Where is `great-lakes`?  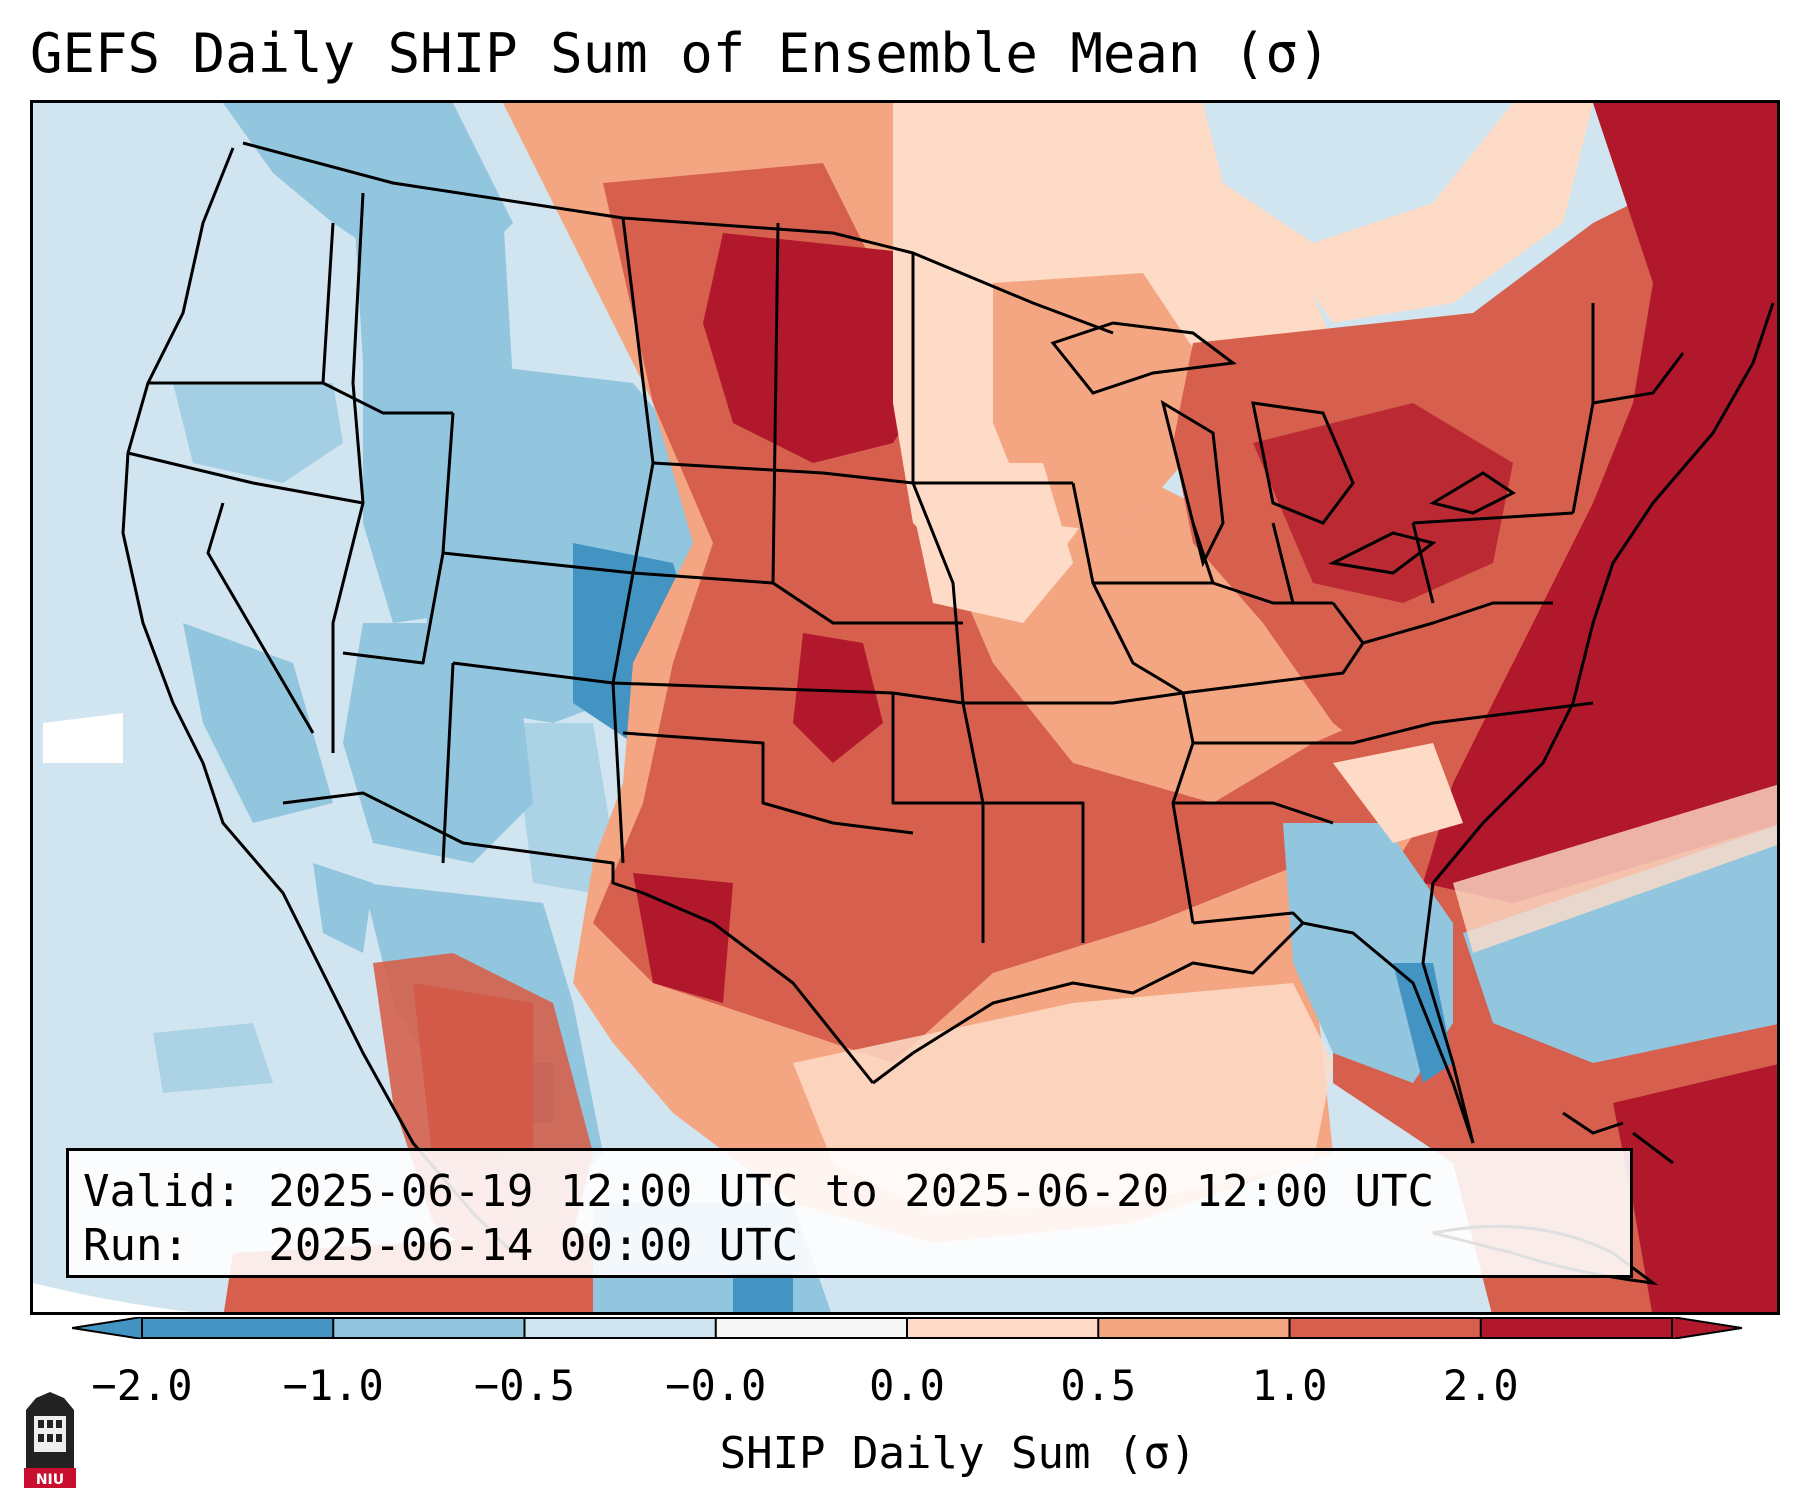 great-lakes is located at coordinates (1283, 448).